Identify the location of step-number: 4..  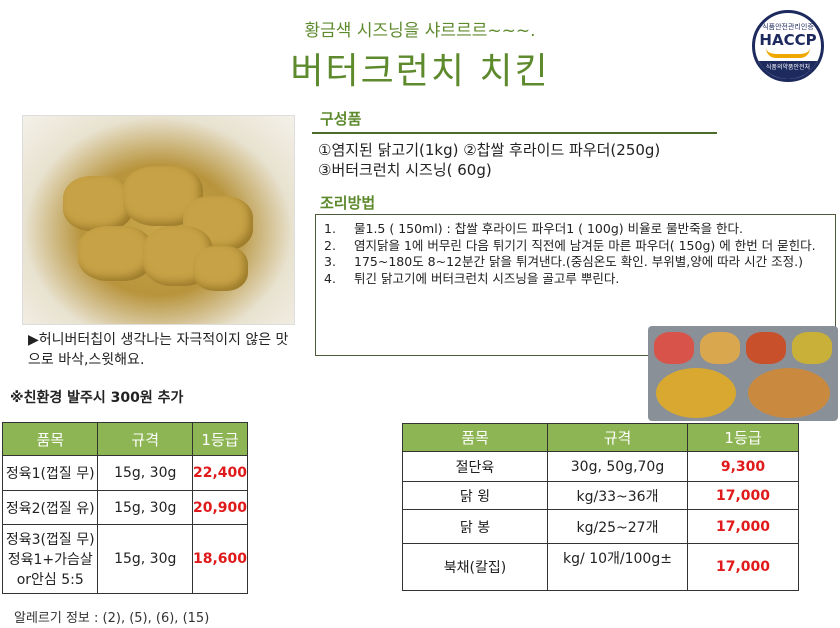
(330, 278).